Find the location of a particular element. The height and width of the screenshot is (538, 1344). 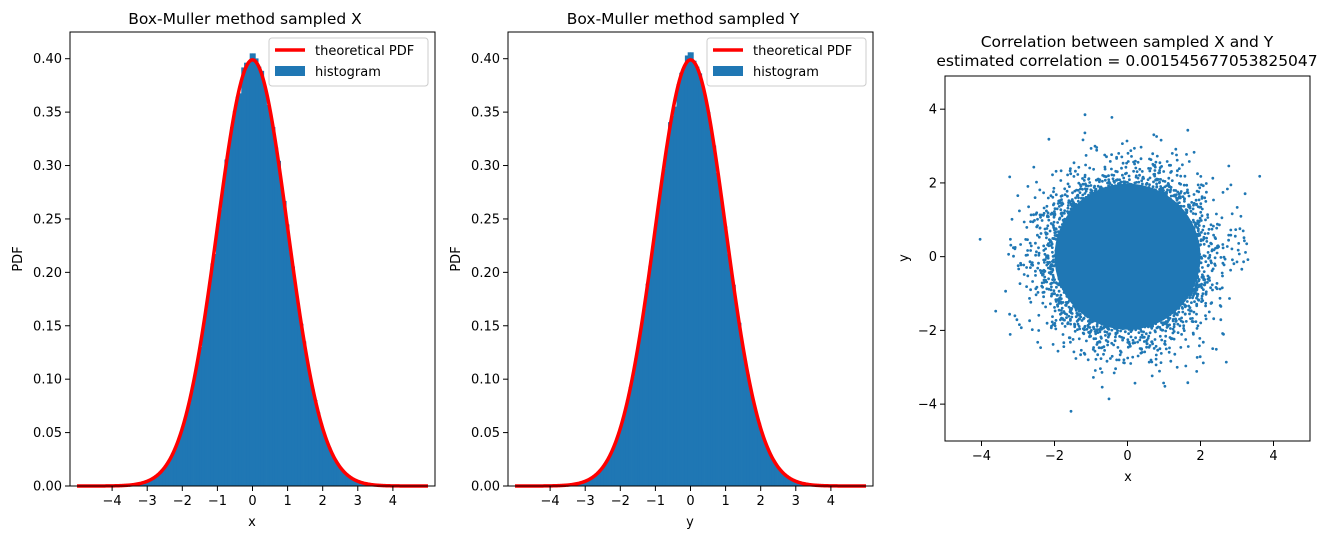

x-tick-label: −2 is located at coordinates (620, 501).